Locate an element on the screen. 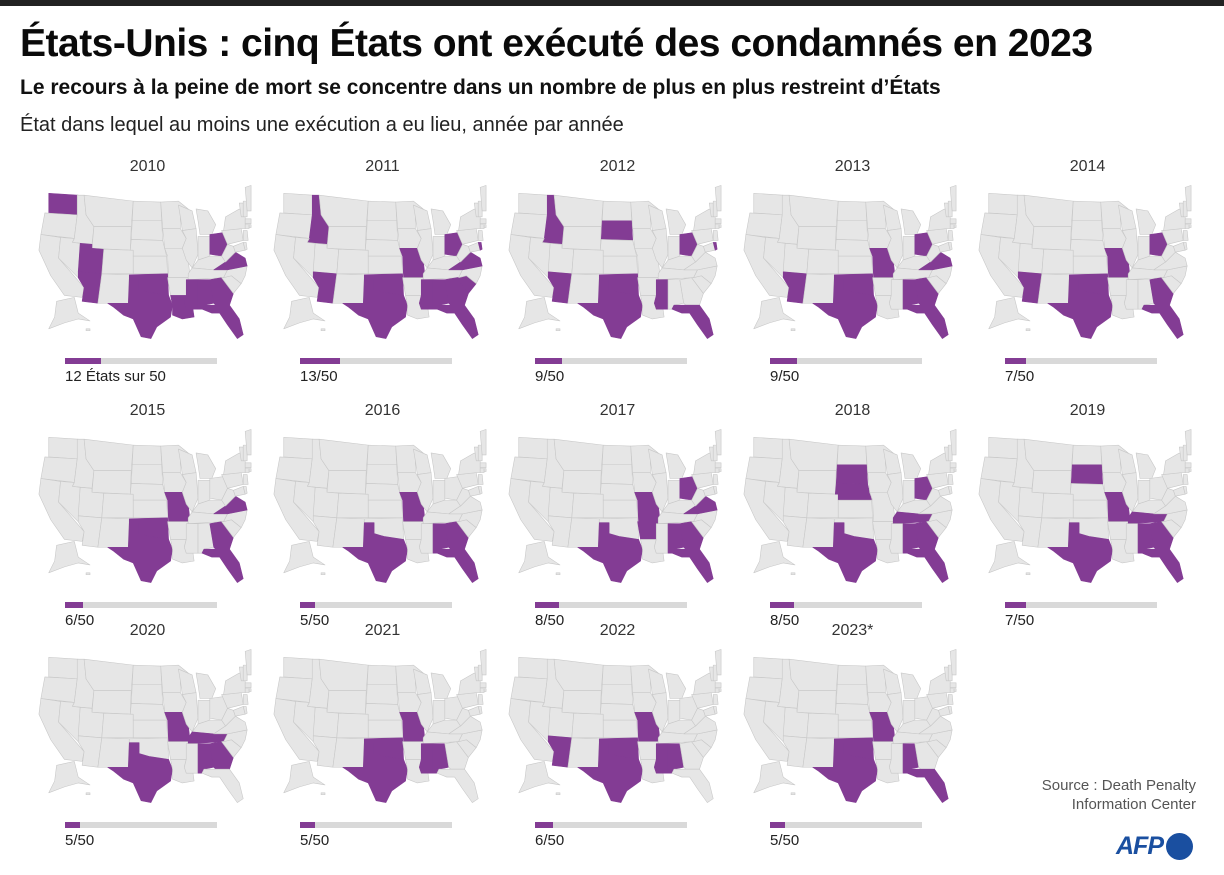 This screenshot has width=1224, height=875. map-panel-2014: 2014 7/50 is located at coordinates (1087, 271).